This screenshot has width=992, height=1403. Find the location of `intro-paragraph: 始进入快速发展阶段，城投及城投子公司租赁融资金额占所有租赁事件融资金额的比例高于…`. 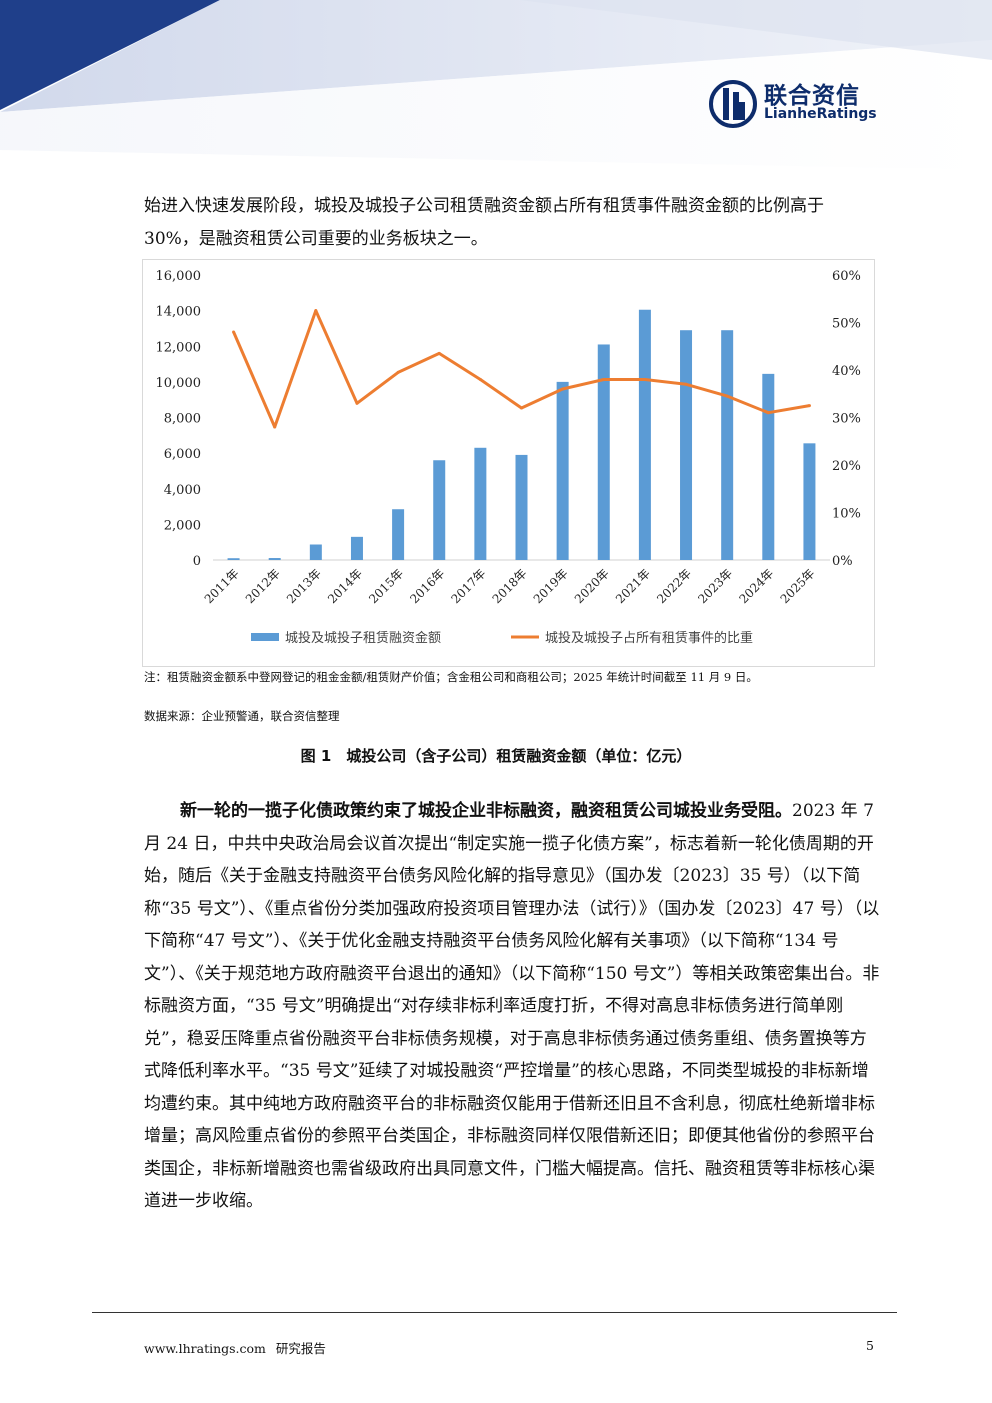

intro-paragraph: 始进入快速发展阶段，城投及城投子公司租赁融资金额占所有租赁事件融资金额的比例高于… is located at coordinates (484, 222).